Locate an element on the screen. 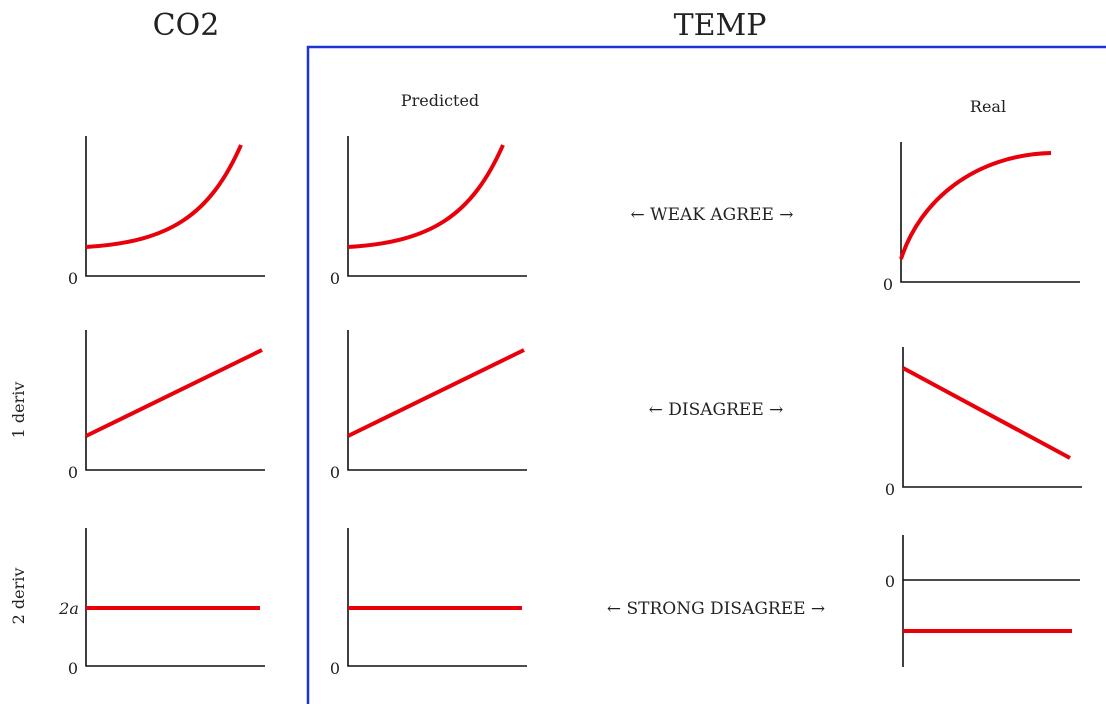 This screenshot has width=1106, height=704. comparison-disagree: ← DISAGREE → is located at coordinates (716, 410).